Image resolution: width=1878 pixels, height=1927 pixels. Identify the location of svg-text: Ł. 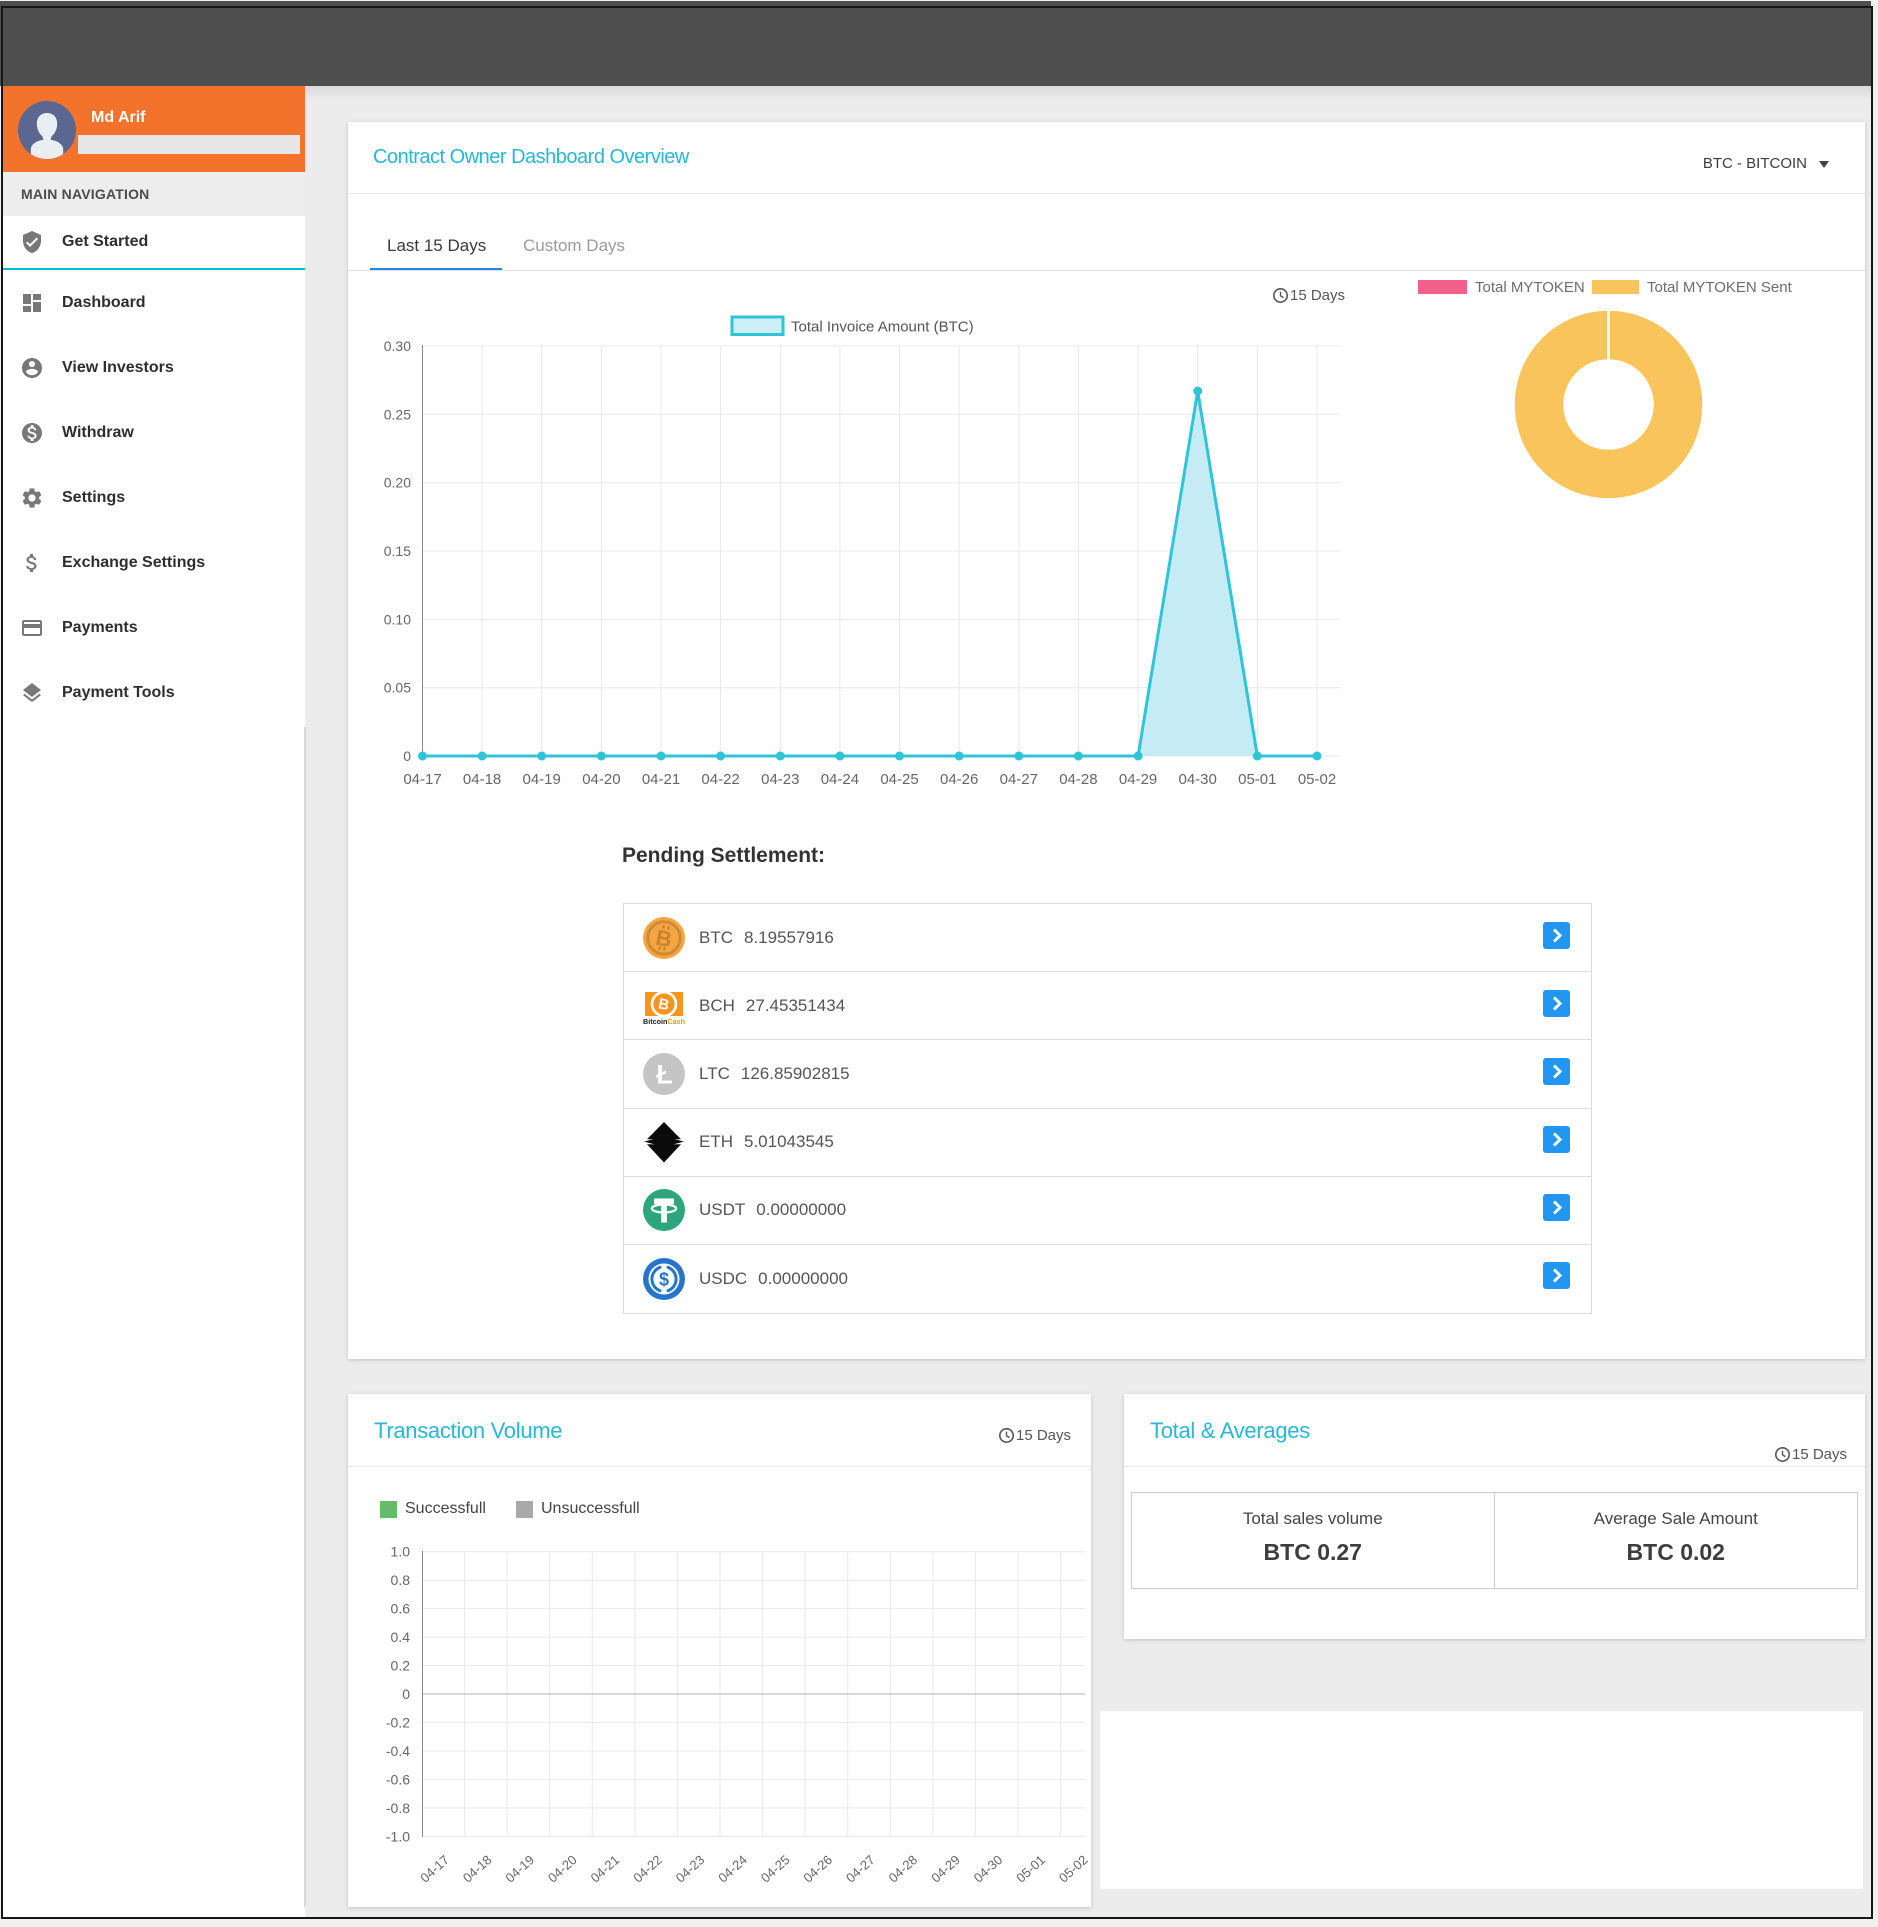
(664, 1074).